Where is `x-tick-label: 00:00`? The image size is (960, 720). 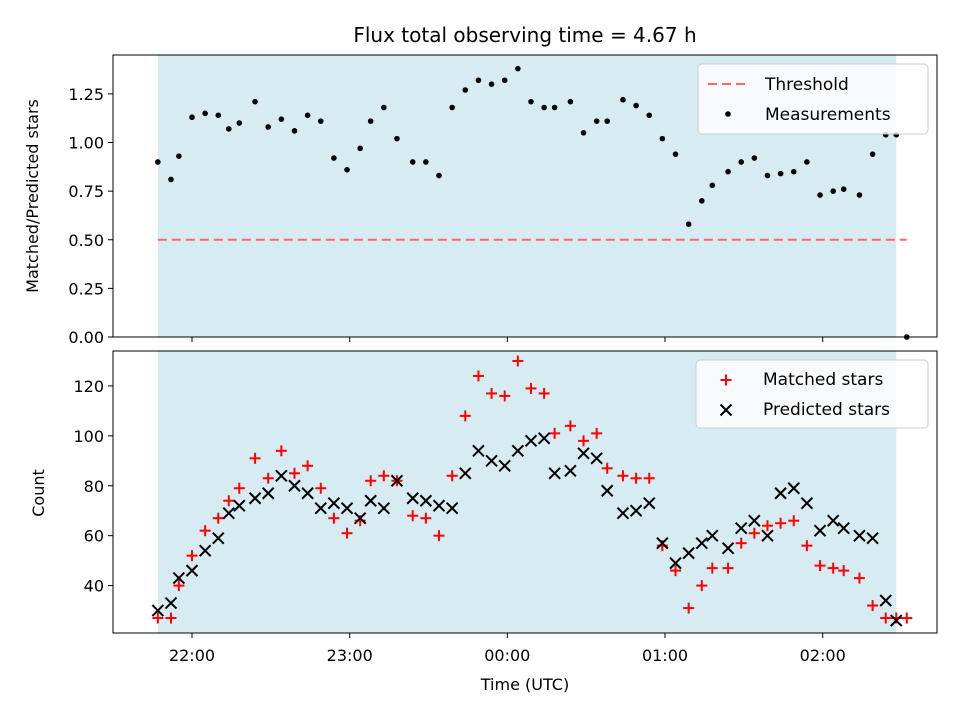 x-tick-label: 00:00 is located at coordinates (507, 655).